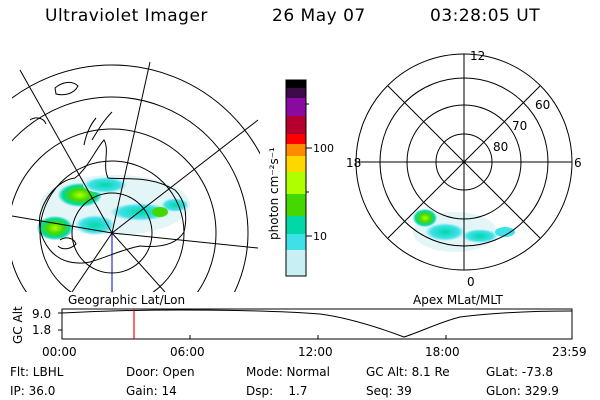 The image size is (600, 400). What do you see at coordinates (464, 230) in the screenshot?
I see `auroral-emission-right` at bounding box center [464, 230].